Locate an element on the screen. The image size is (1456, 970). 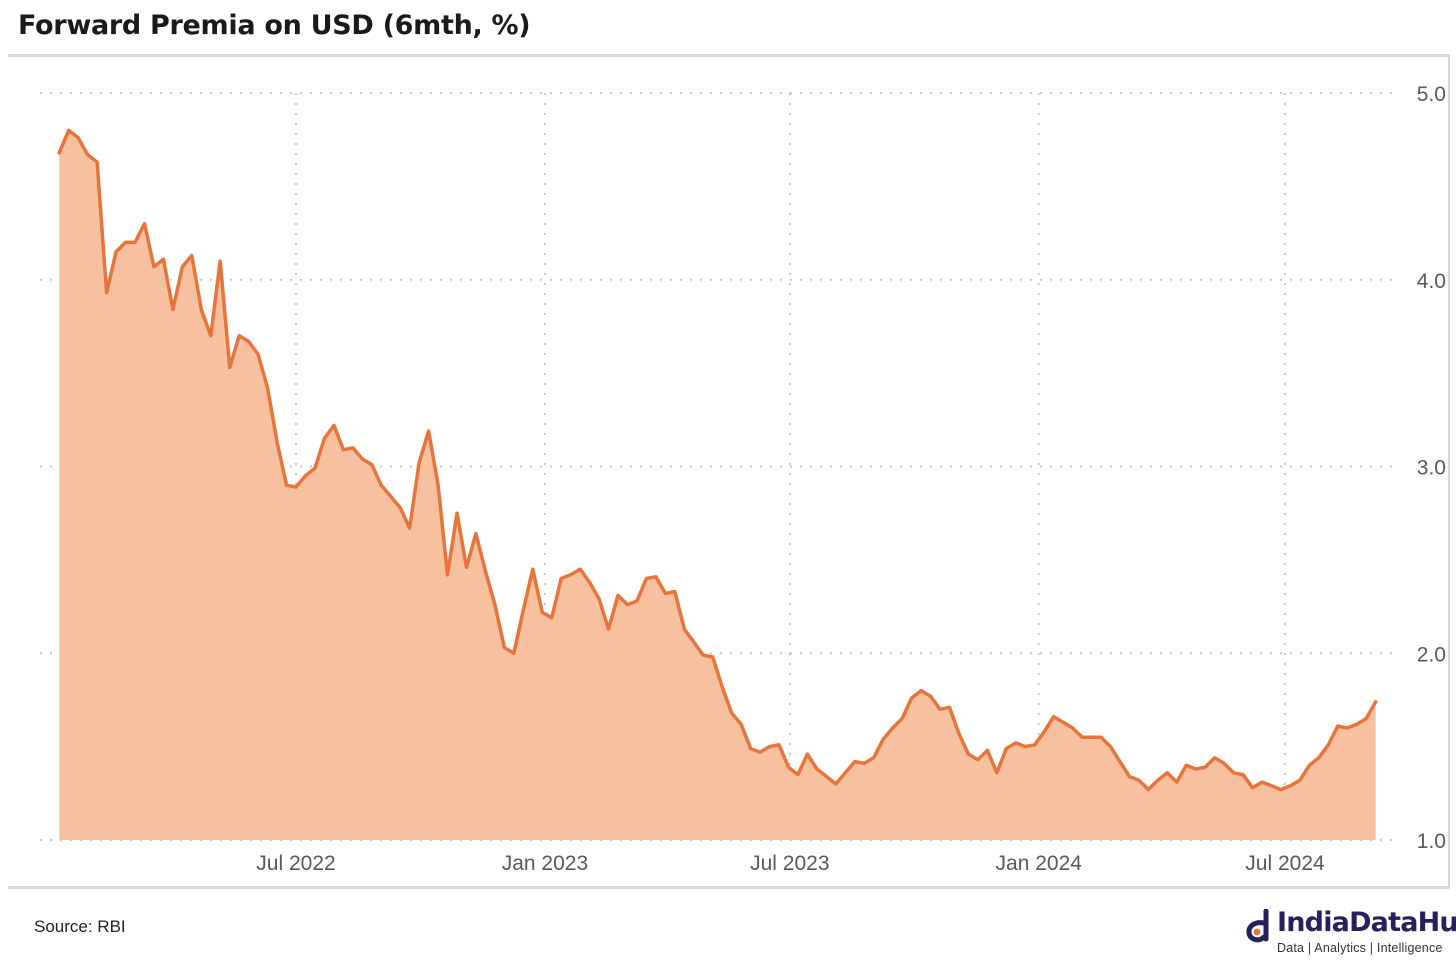
y-axis-ticks: 1.0 2.0 3.0 4.0 5.0 is located at coordinates (1431, 468).